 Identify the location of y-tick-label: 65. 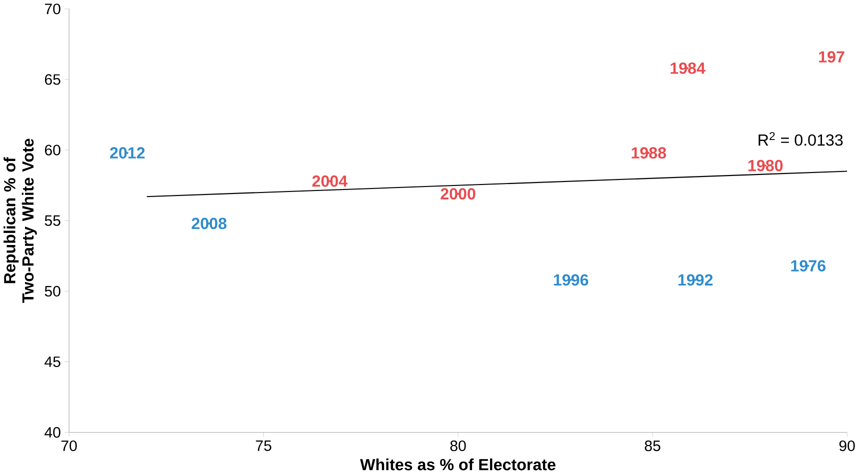
(52, 79).